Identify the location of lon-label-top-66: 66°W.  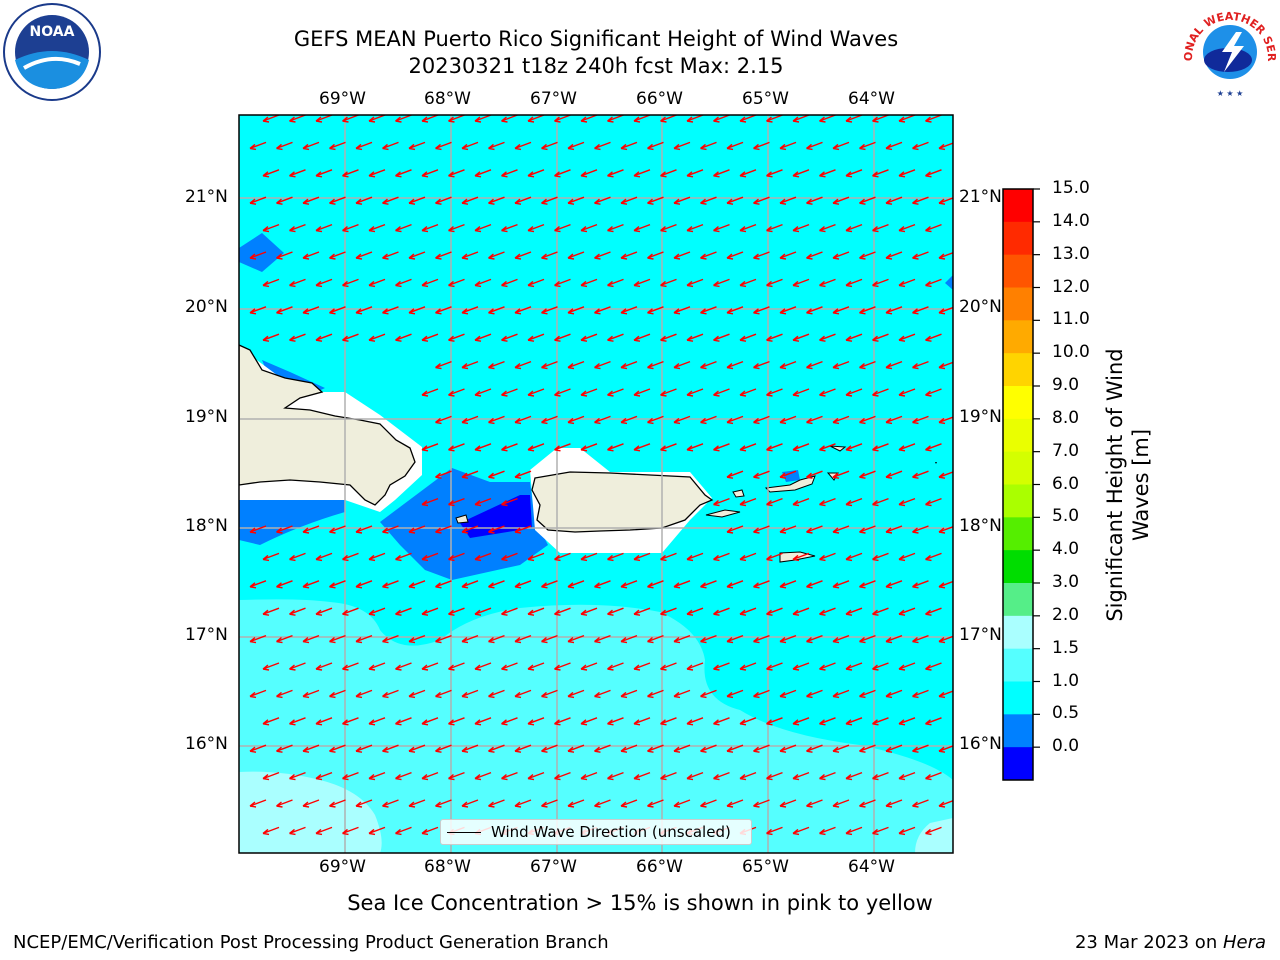
(659, 99).